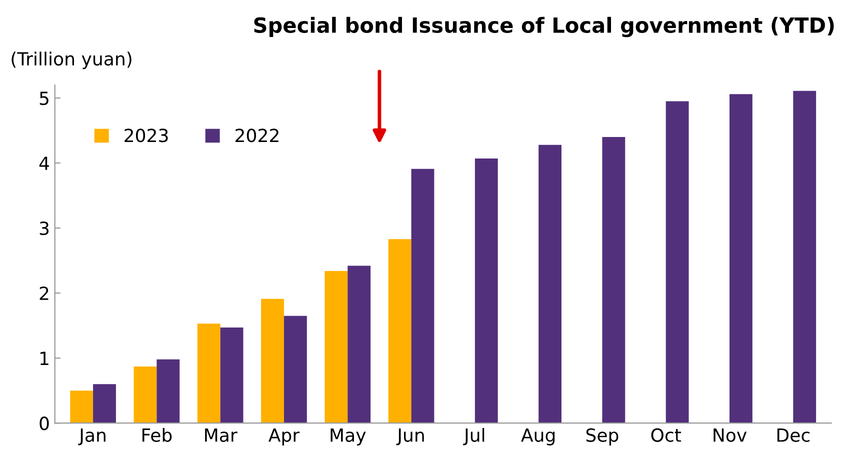 The height and width of the screenshot is (467, 844). Describe the element at coordinates (410, 437) in the screenshot. I see `x-tick-label: Jun` at that location.